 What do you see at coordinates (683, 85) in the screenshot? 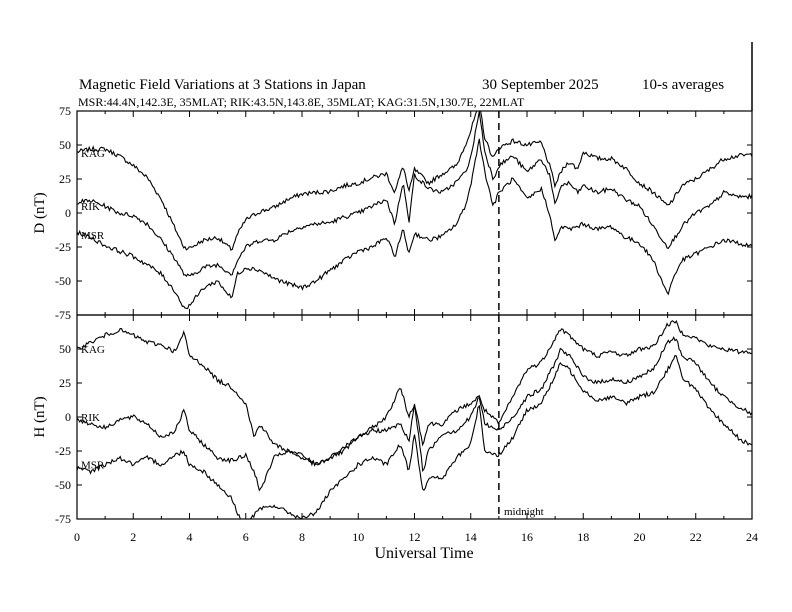
I see `chart-averaging: 10-s averages` at bounding box center [683, 85].